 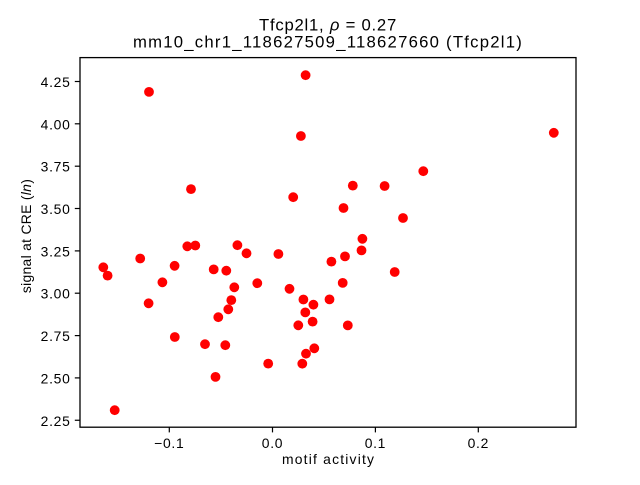 What do you see at coordinates (478, 443) in the screenshot?
I see `svg-text: 0.2` at bounding box center [478, 443].